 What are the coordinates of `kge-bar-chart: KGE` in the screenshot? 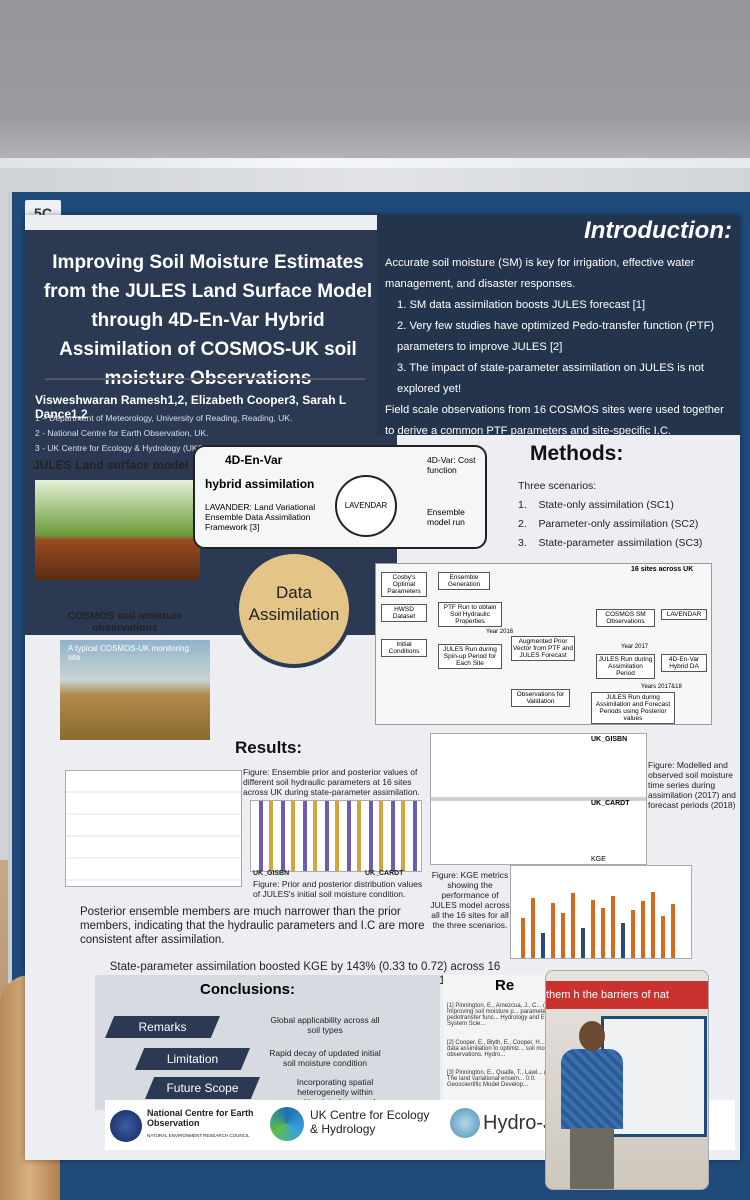 It's located at (601, 907).